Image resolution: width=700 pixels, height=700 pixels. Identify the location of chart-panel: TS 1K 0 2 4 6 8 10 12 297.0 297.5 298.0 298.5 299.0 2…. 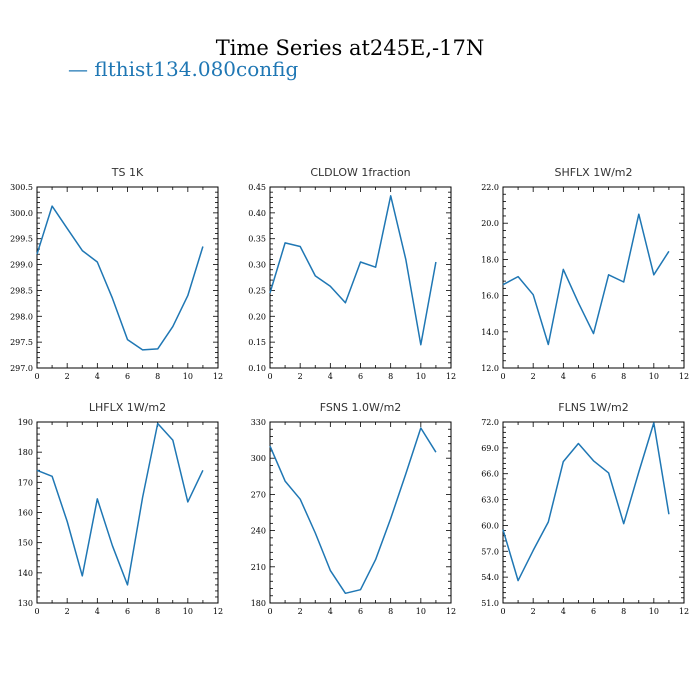
(116, 273).